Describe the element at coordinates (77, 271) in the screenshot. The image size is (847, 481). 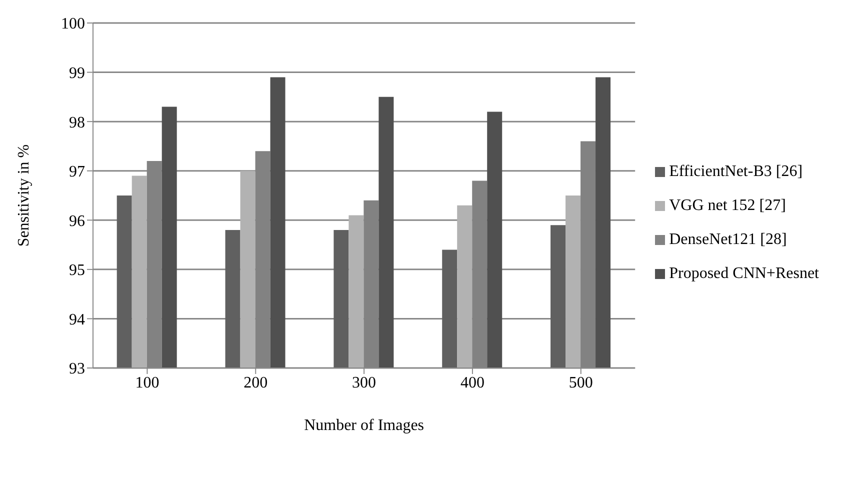
I see `y-tick-label: 95` at that location.